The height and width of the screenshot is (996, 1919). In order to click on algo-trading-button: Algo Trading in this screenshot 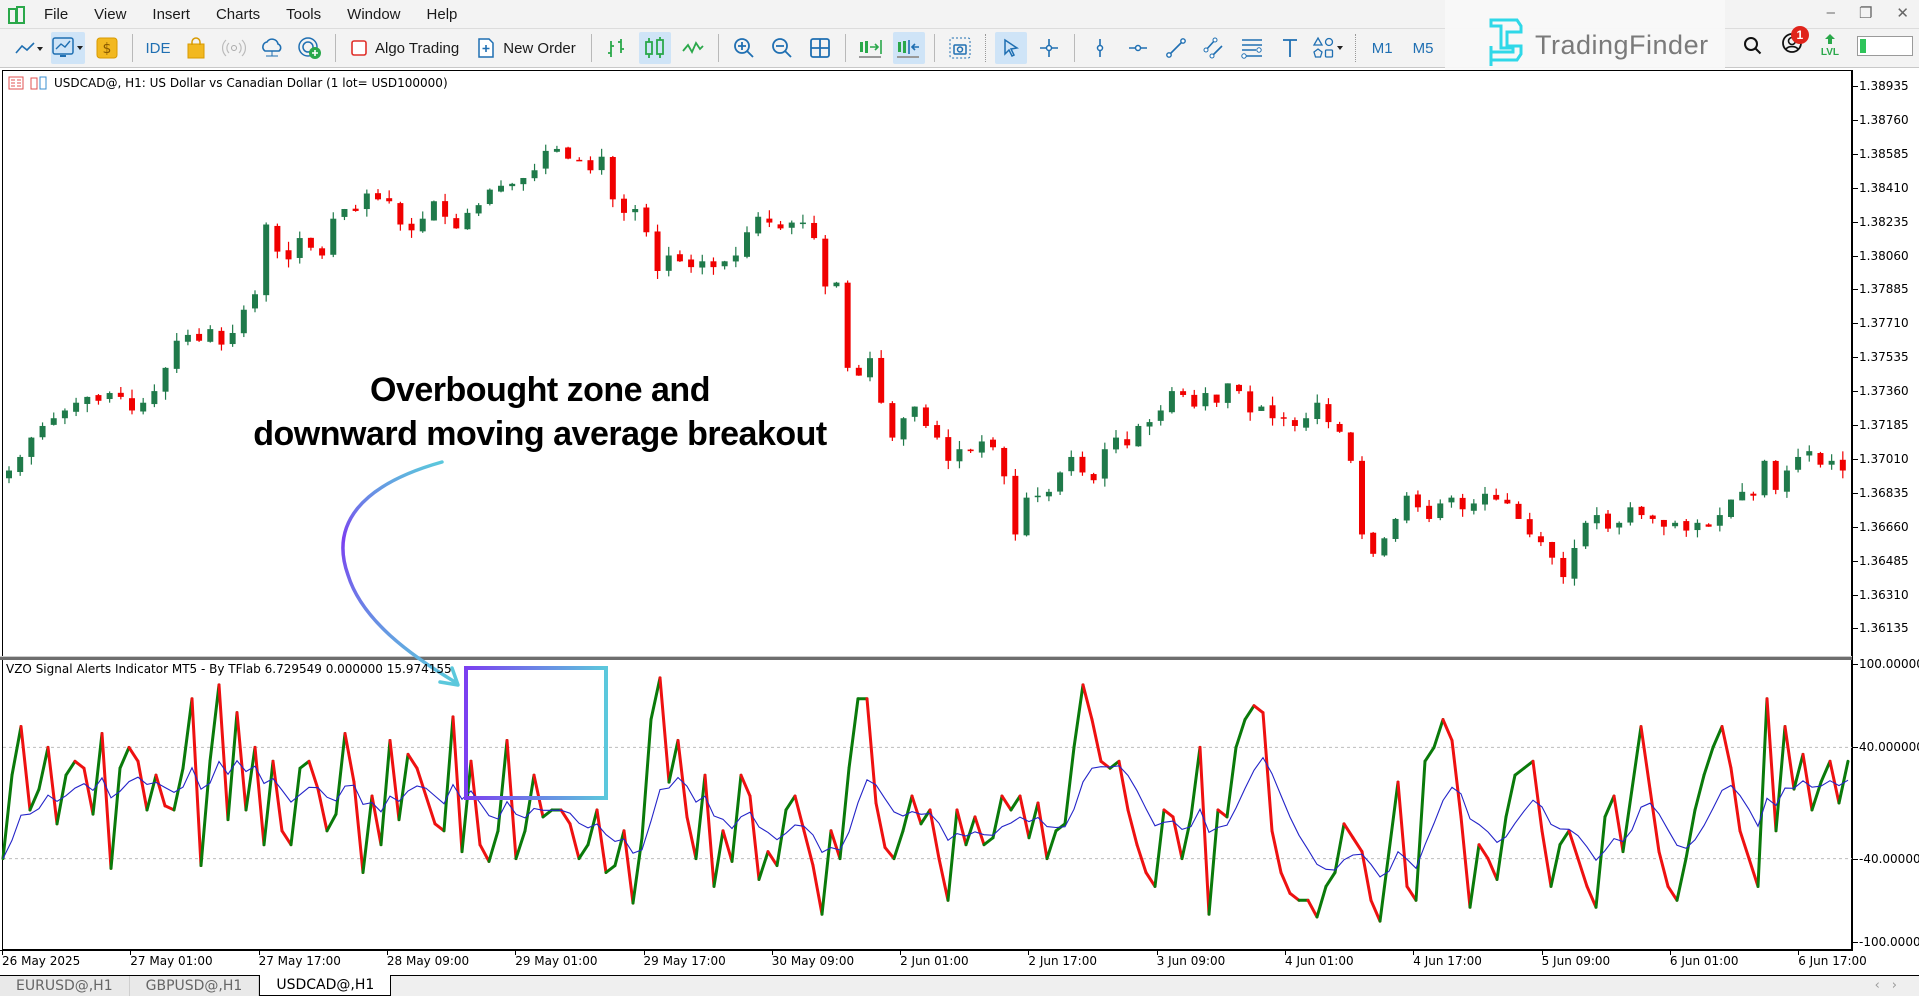, I will do `click(405, 48)`.